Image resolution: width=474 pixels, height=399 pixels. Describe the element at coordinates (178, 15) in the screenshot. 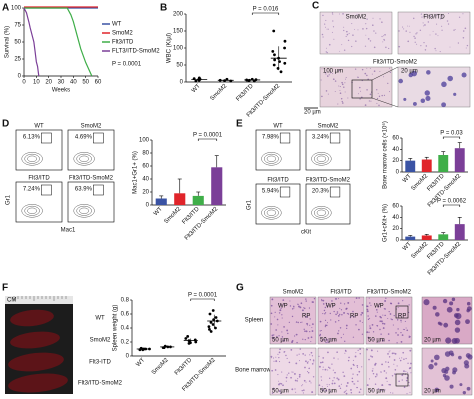

I see `y-tick-label: 200` at that location.